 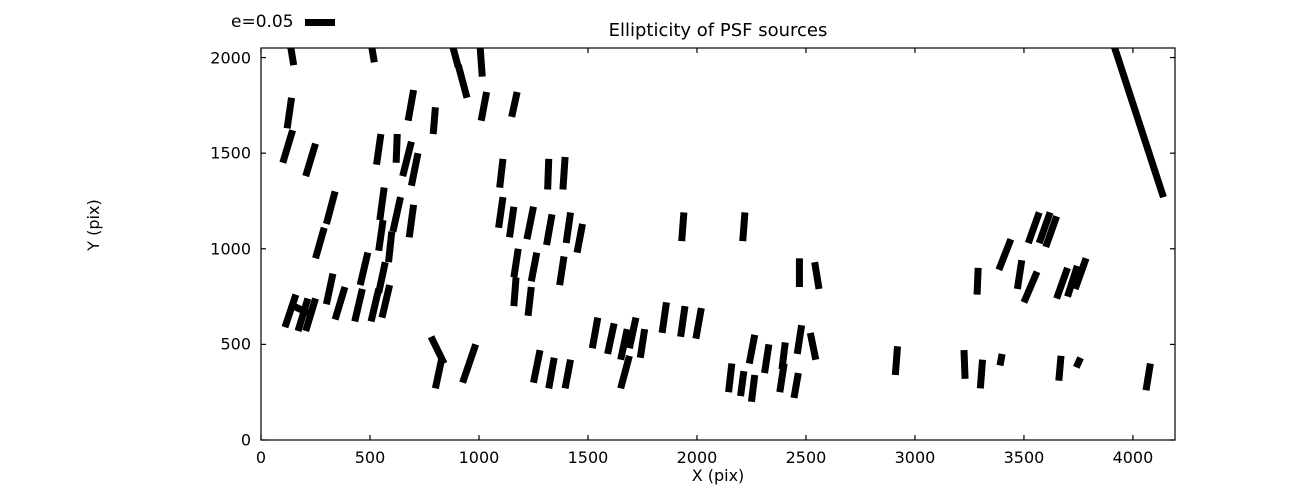 What do you see at coordinates (230, 58) in the screenshot?
I see `y-tick-label: 2000` at bounding box center [230, 58].